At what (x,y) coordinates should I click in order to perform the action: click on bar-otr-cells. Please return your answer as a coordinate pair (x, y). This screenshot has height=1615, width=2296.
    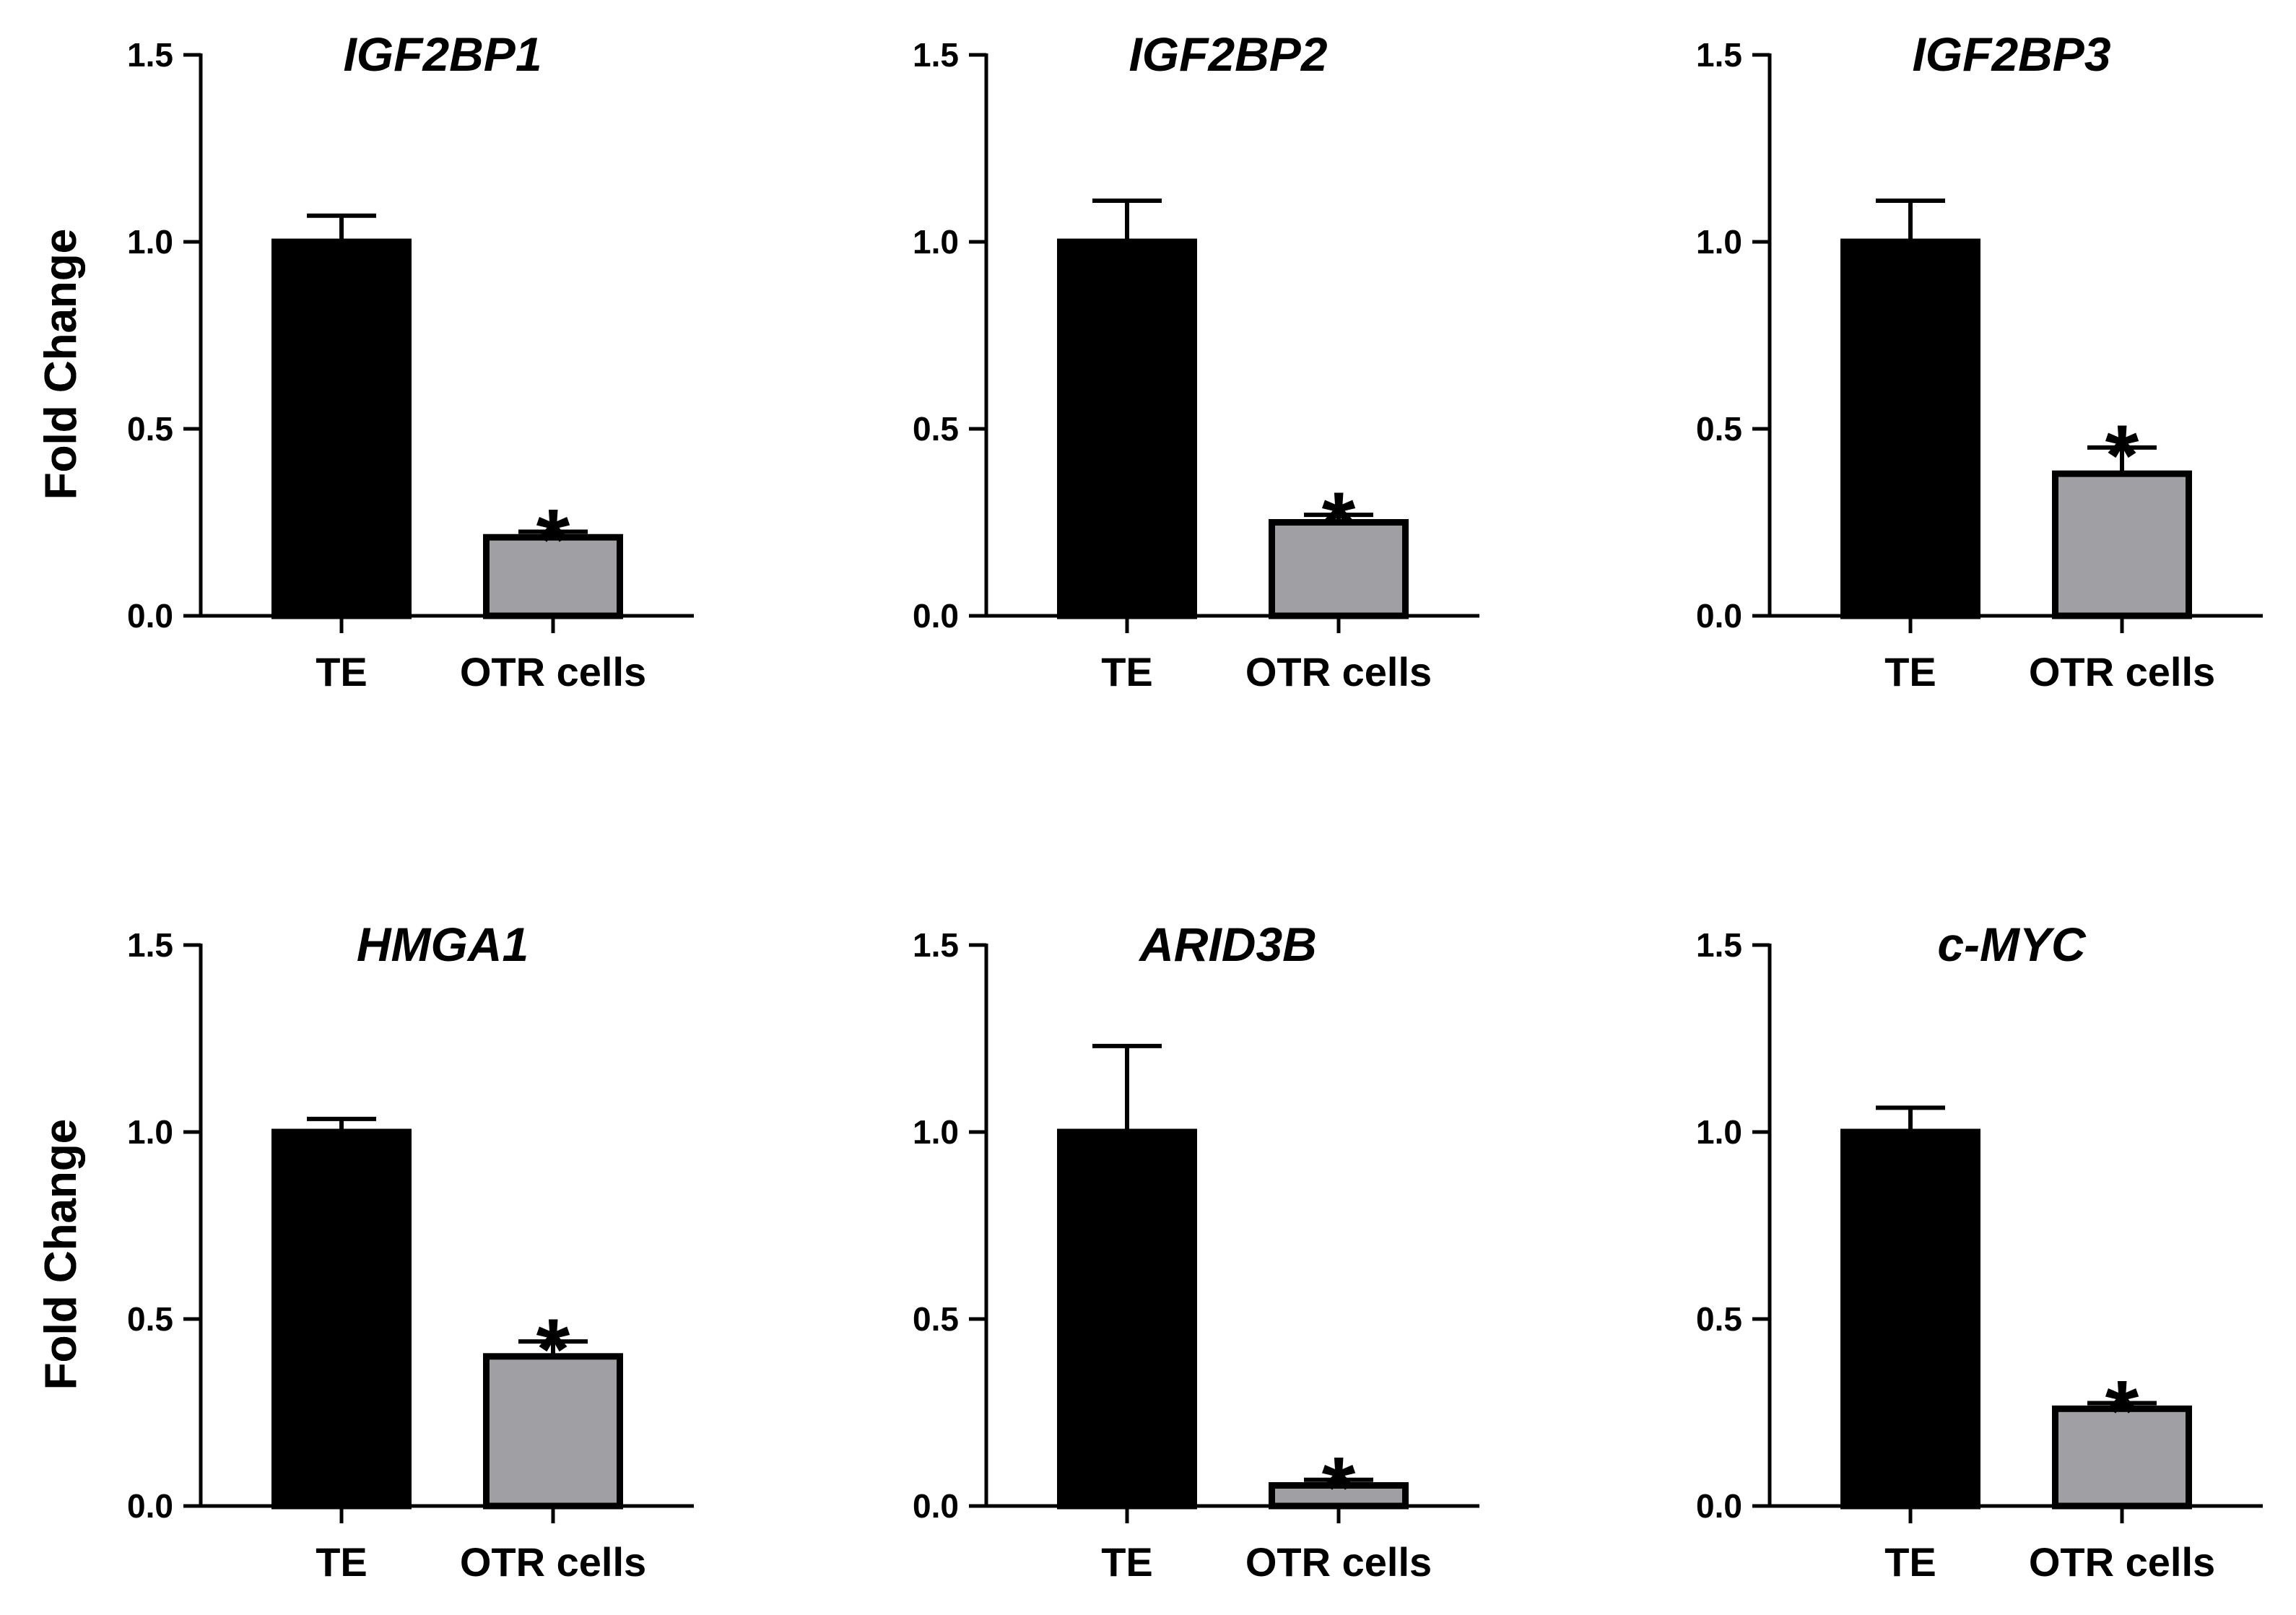
    Looking at the image, I should click on (1339, 569).